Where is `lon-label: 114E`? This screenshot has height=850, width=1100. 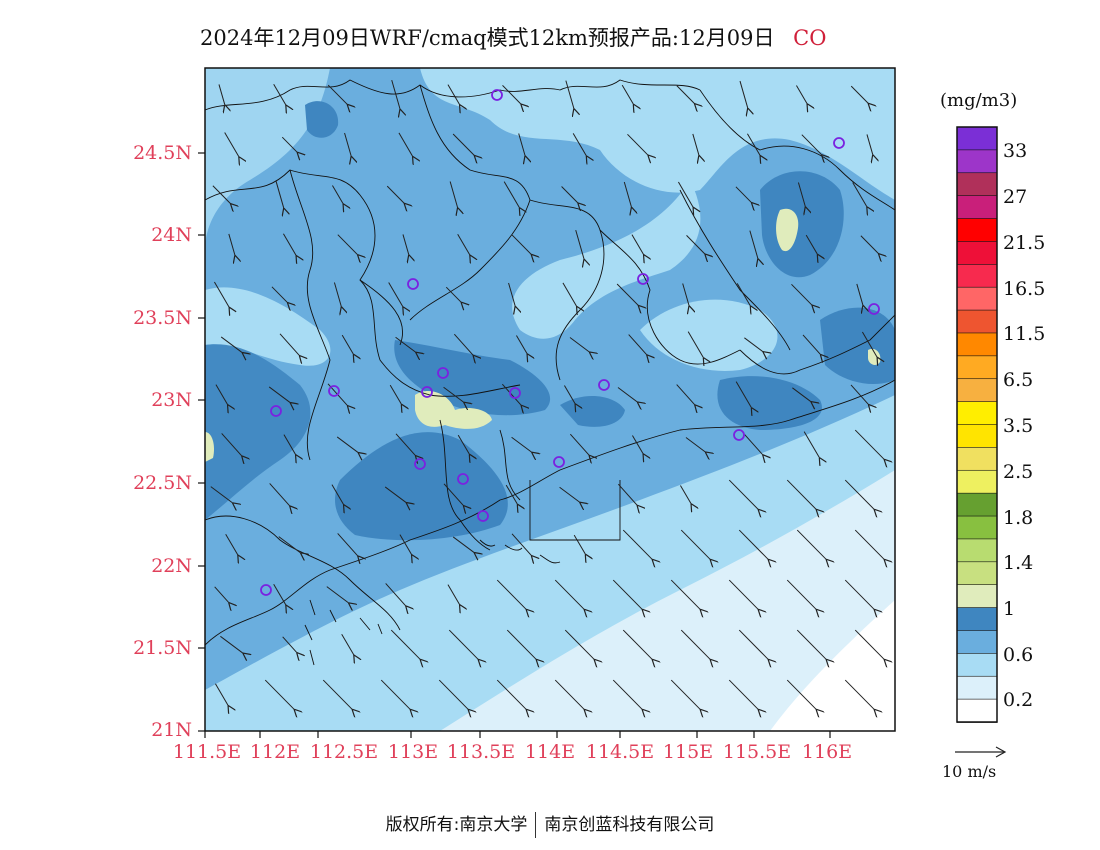
lon-label: 114E is located at coordinates (550, 752).